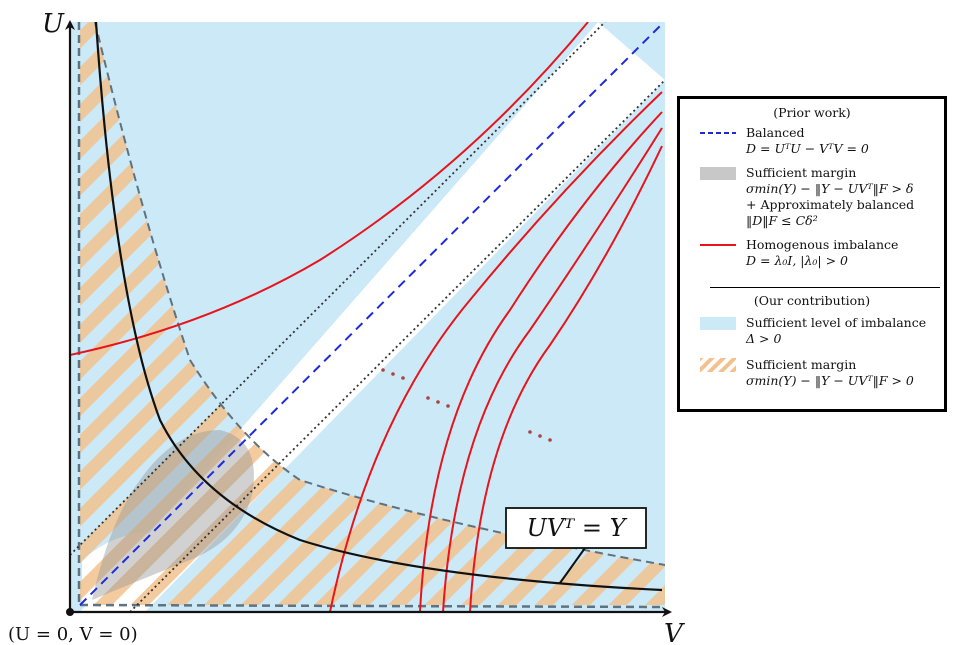  I want to click on ellipsis-dots, so click(466, 405).